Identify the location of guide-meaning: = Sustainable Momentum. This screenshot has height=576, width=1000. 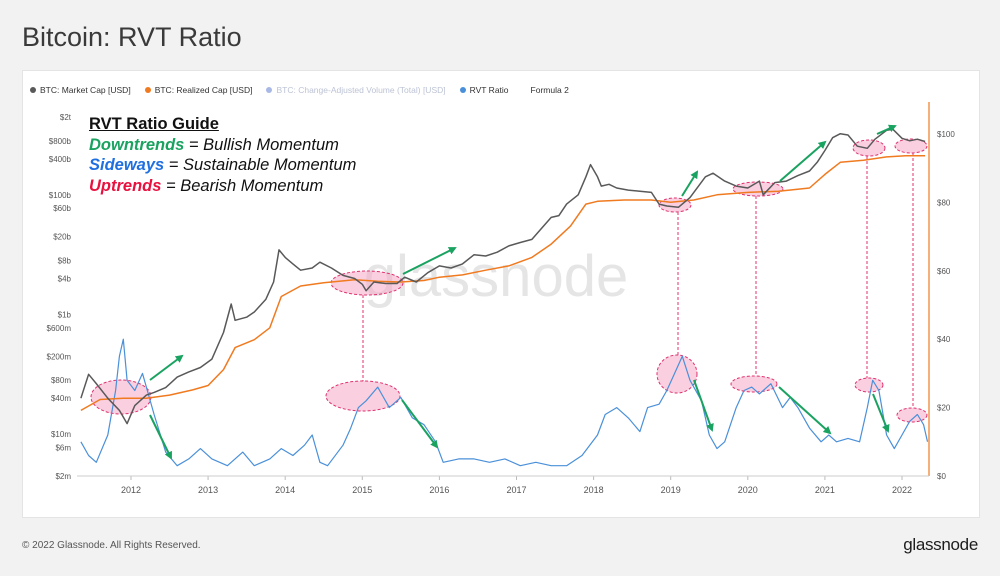
(260, 165).